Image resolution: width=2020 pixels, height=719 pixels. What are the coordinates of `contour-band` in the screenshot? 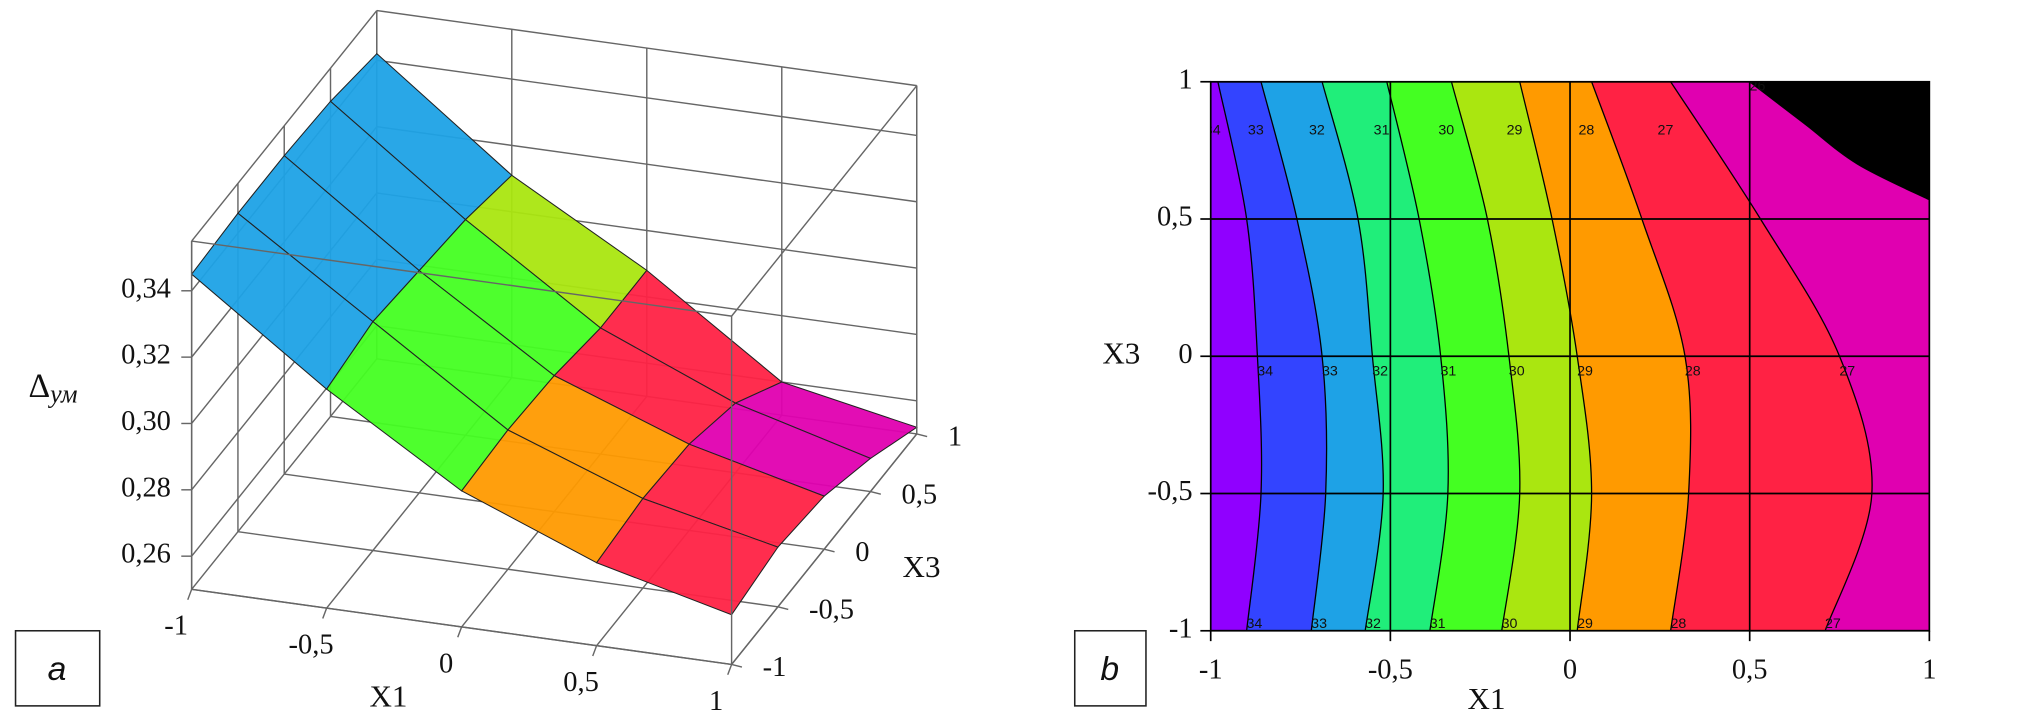 It's located at (1839, 140).